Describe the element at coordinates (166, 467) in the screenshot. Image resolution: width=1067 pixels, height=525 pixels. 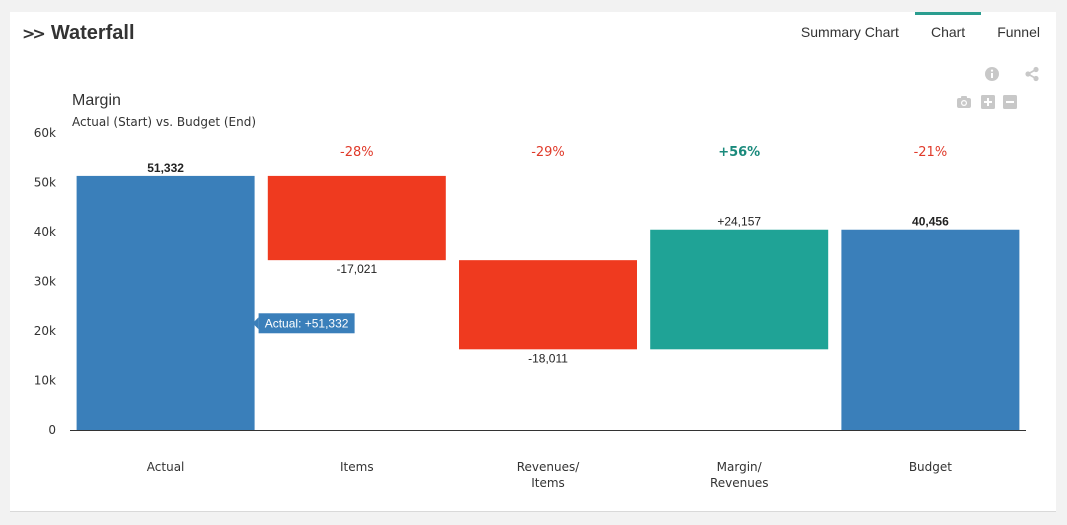
I see `category-label: Actual` at that location.